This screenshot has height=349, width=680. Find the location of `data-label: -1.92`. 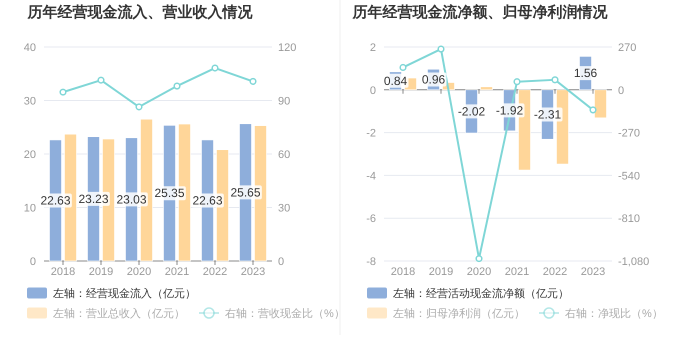

data-label: -1.92 is located at coordinates (510, 110).